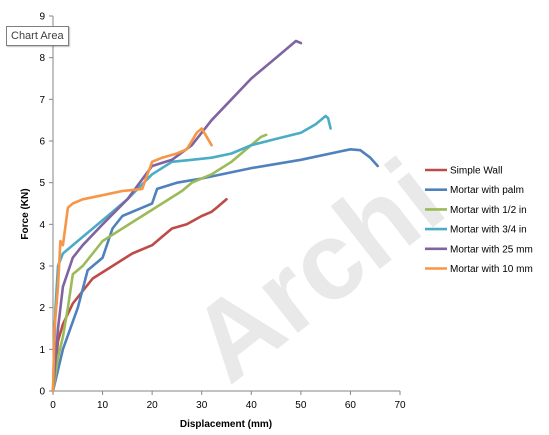 The image size is (549, 435). What do you see at coordinates (53, 405) in the screenshot?
I see `x-tick-label: 0` at bounding box center [53, 405].